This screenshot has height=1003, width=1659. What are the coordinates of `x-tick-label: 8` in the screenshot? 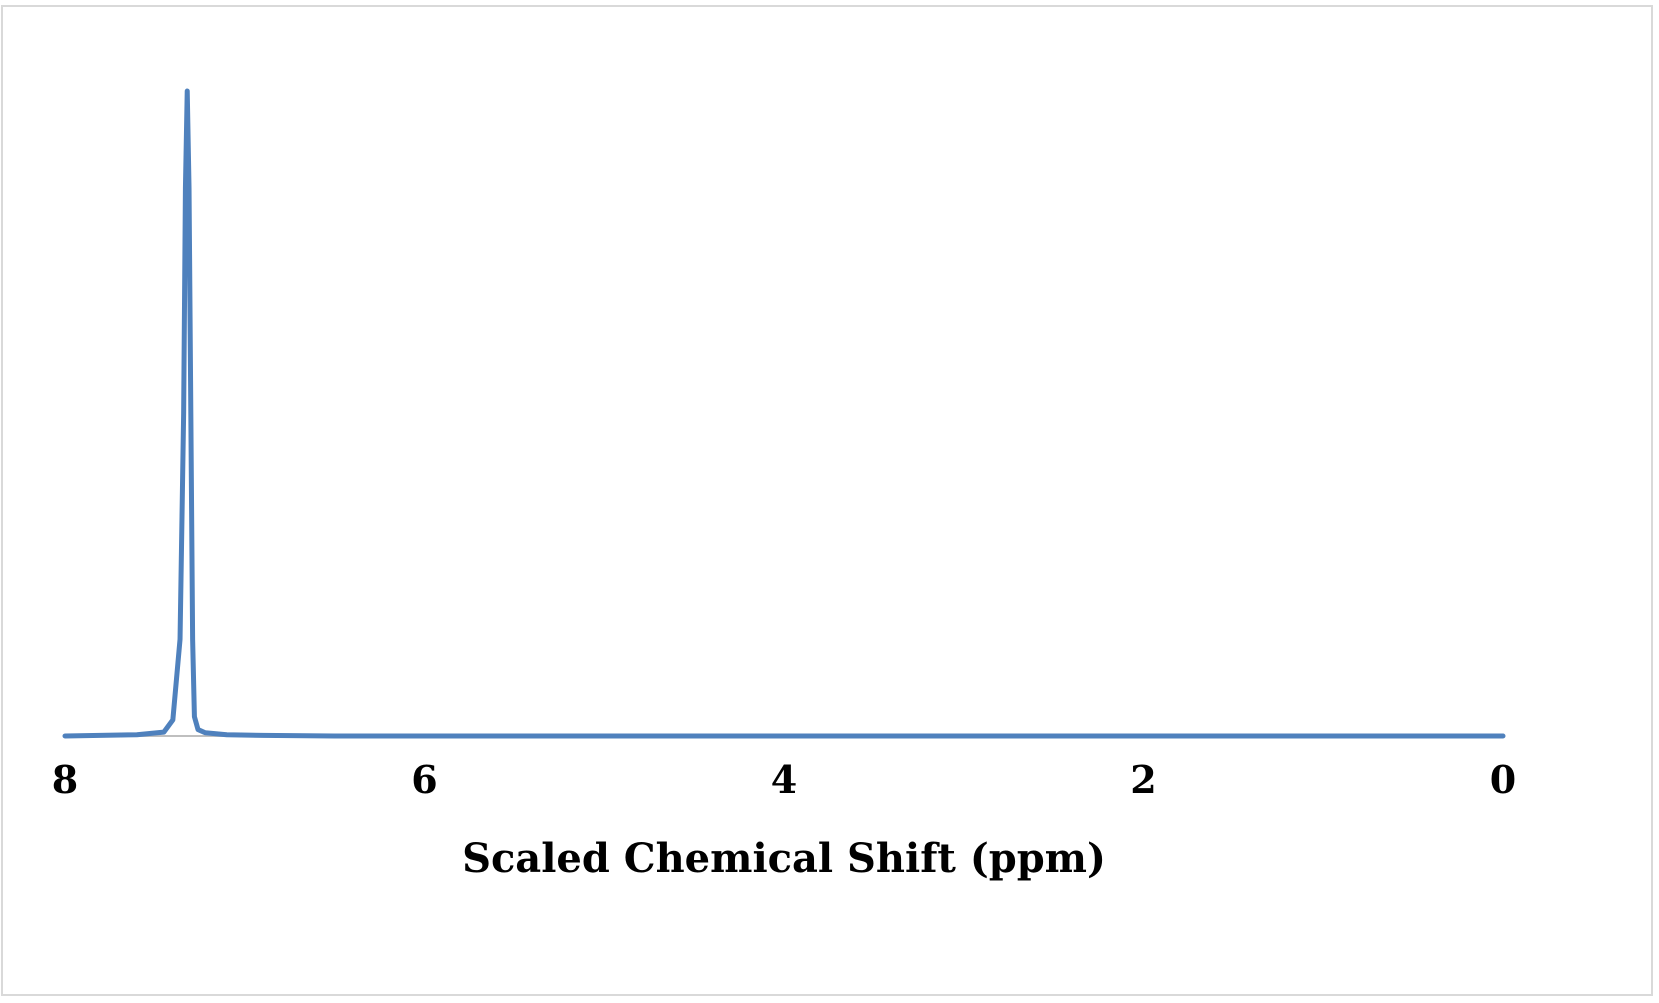 It's located at (65, 779).